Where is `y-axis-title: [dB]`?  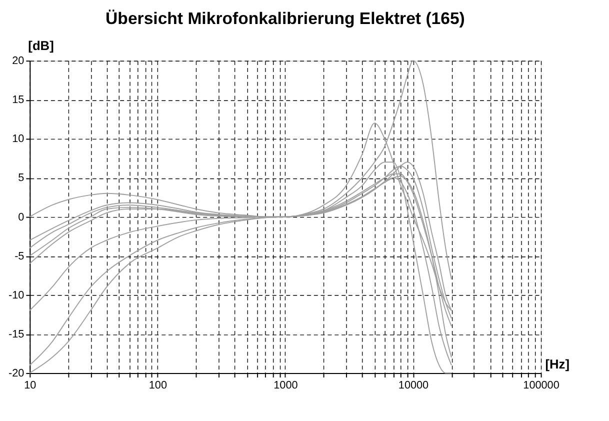 y-axis-title: [dB] is located at coordinates (41, 46).